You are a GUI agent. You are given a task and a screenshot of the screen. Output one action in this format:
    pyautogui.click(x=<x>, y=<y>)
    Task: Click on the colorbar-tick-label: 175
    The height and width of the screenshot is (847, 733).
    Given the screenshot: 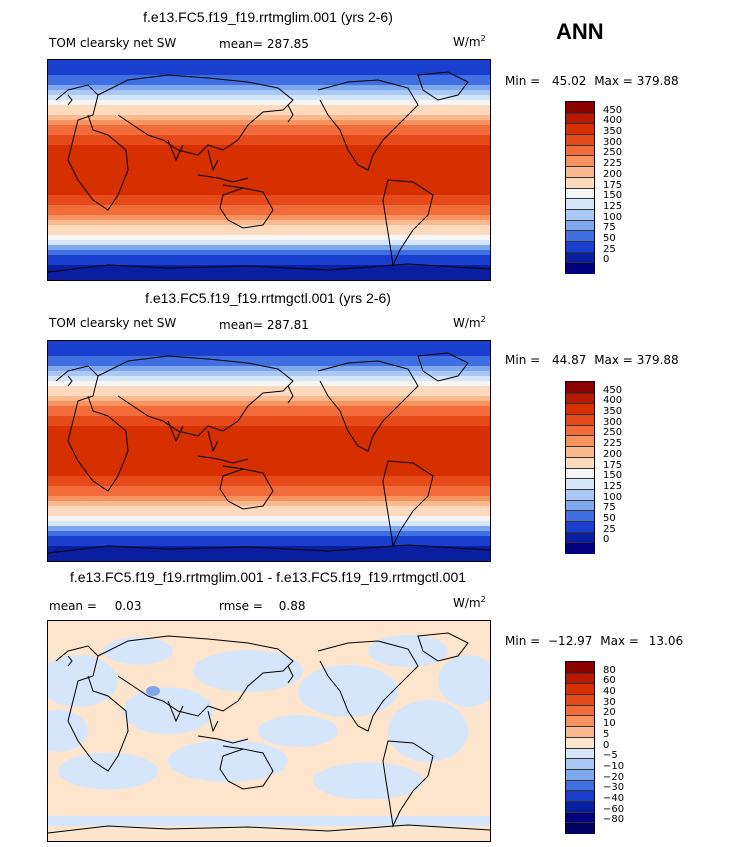 What is the action you would take?
    pyautogui.click(x=613, y=185)
    